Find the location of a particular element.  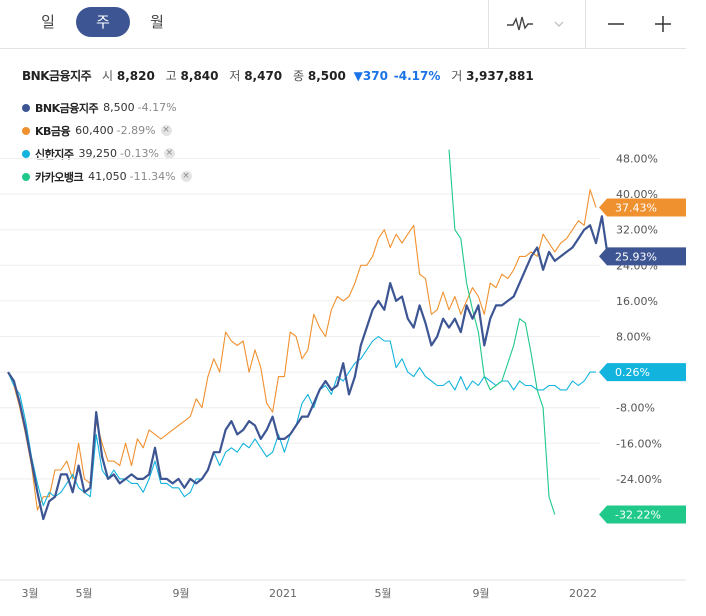

close-label: 종 is located at coordinates (299, 76).